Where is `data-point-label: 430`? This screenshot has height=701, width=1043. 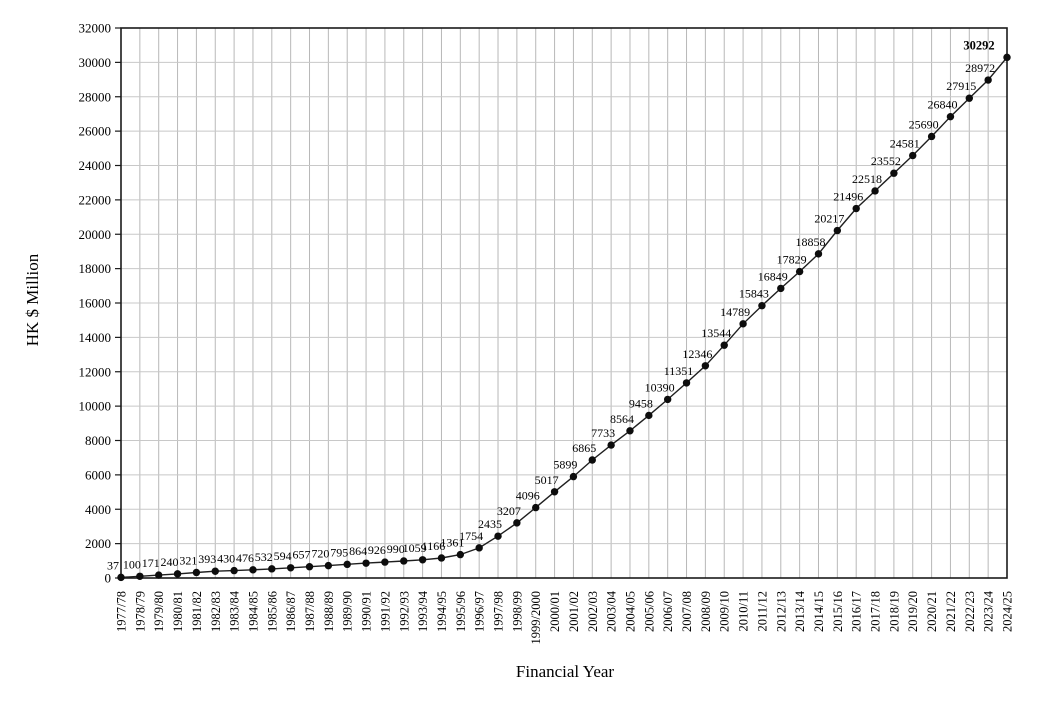 data-point-label: 430 is located at coordinates (226, 559).